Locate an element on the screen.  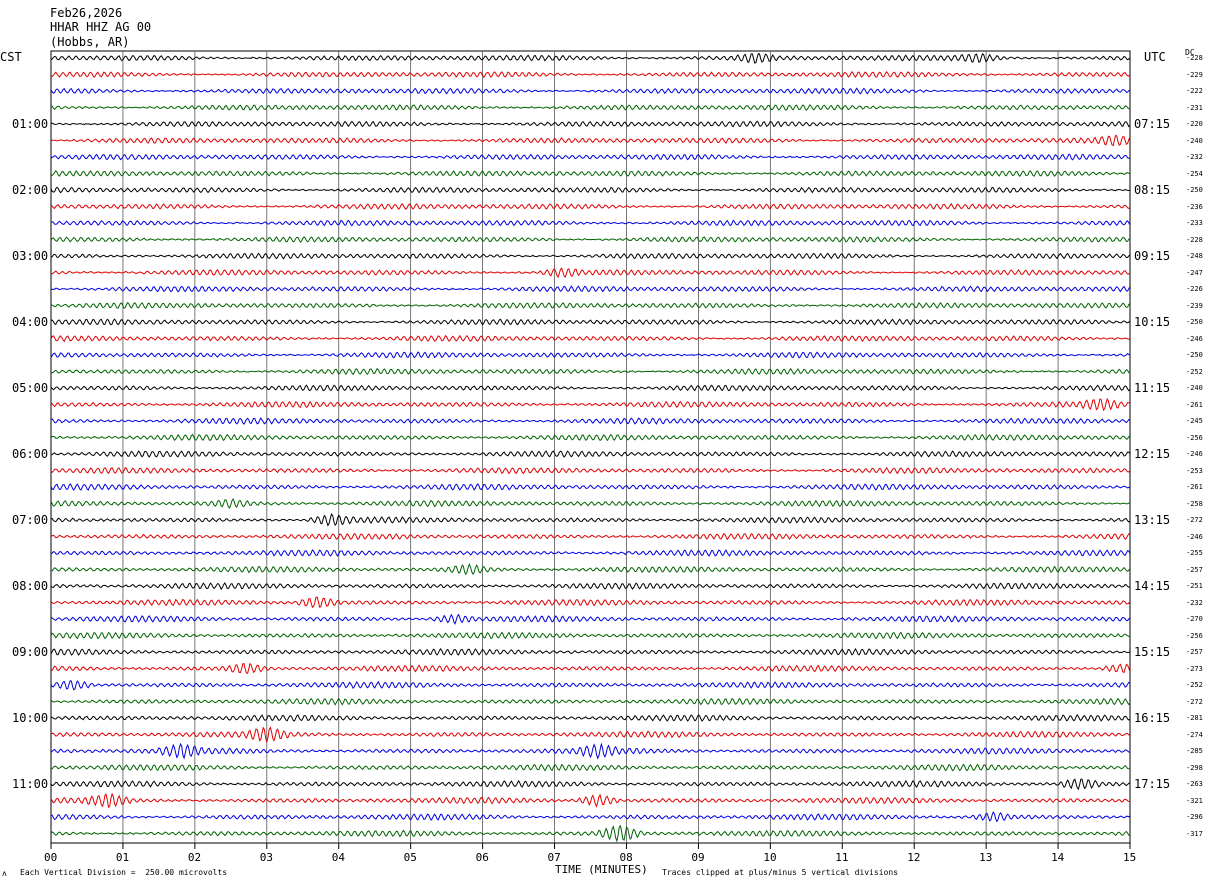
x-tick-label: 12 is located at coordinates (914, 857).